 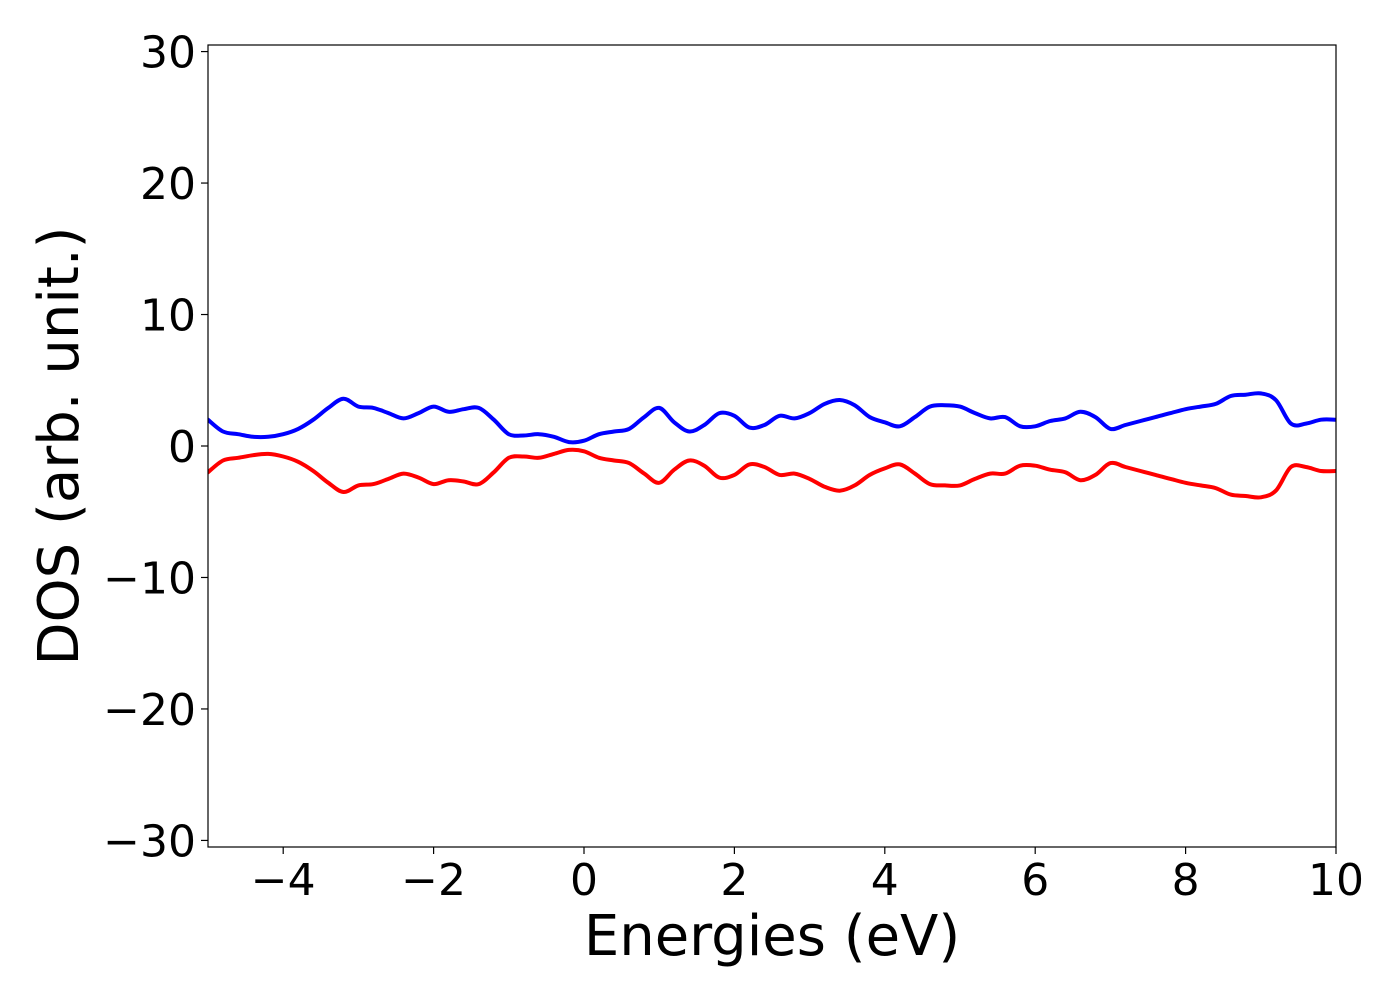 I want to click on x-tick-label: −2, so click(x=433, y=880).